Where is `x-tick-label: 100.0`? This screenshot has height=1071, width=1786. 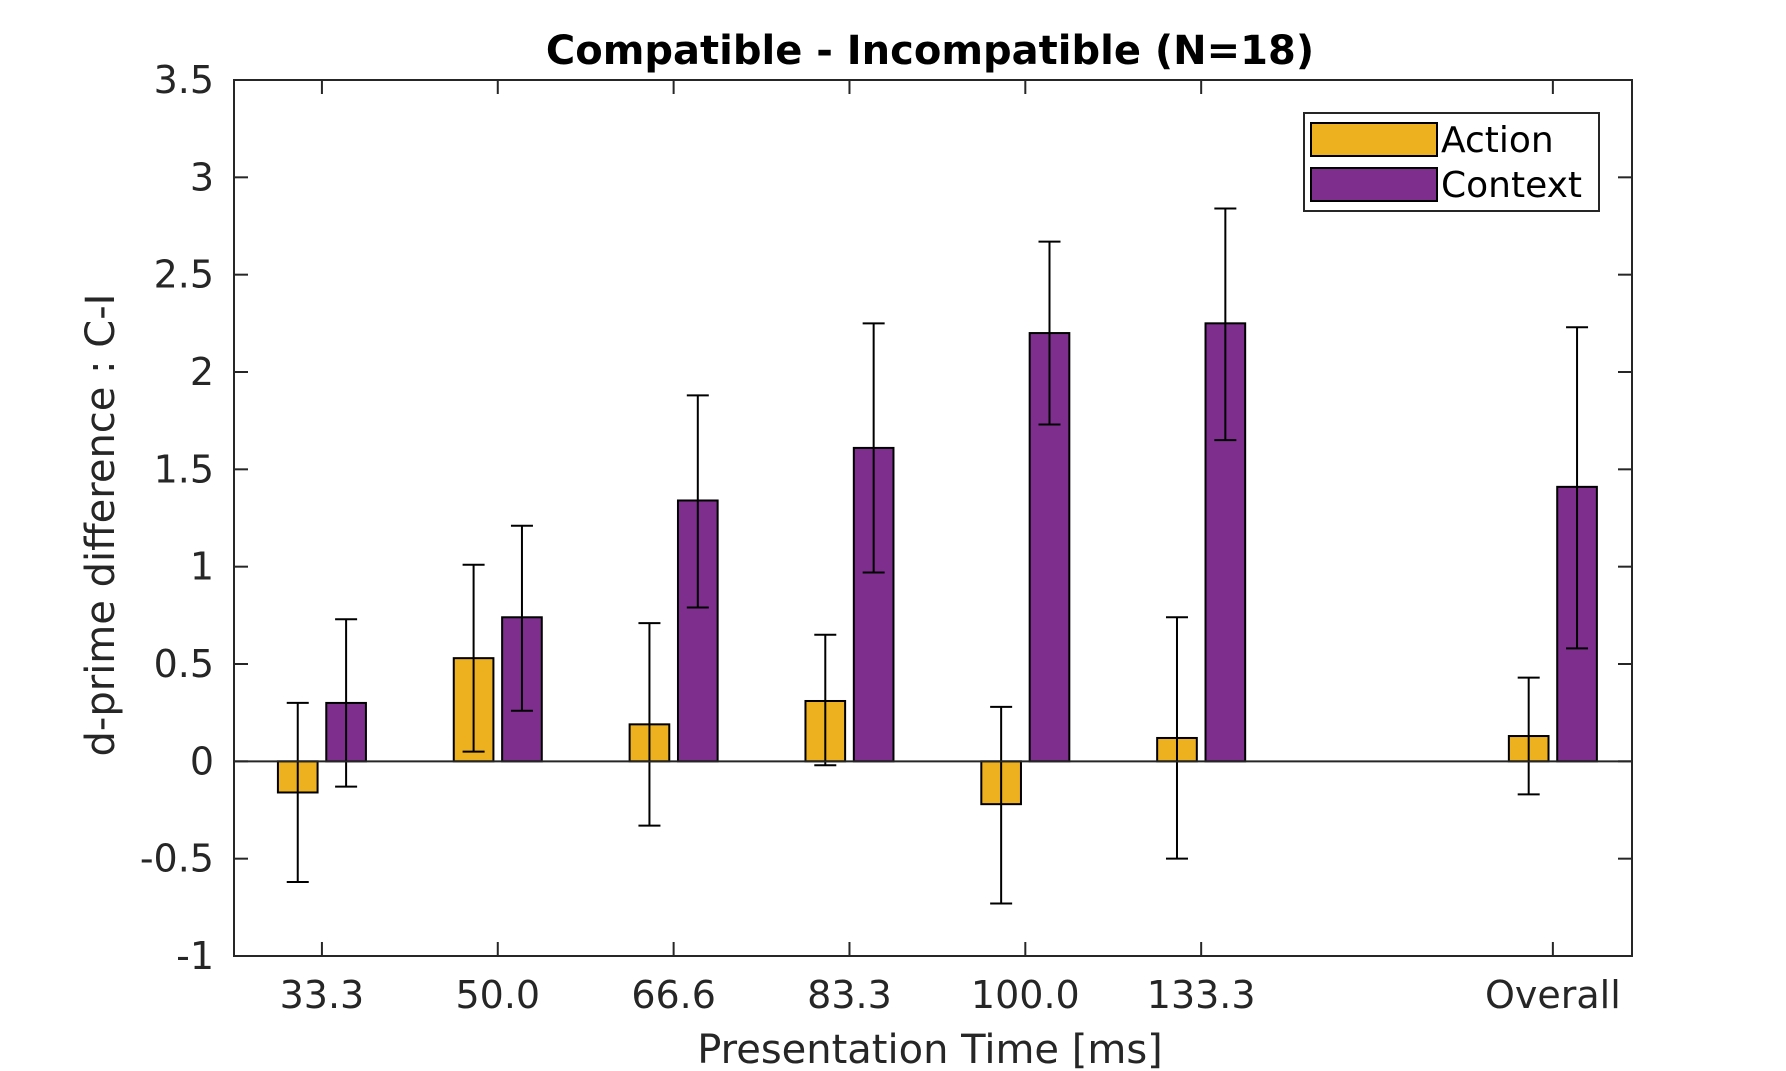 x-tick-label: 100.0 is located at coordinates (1025, 995).